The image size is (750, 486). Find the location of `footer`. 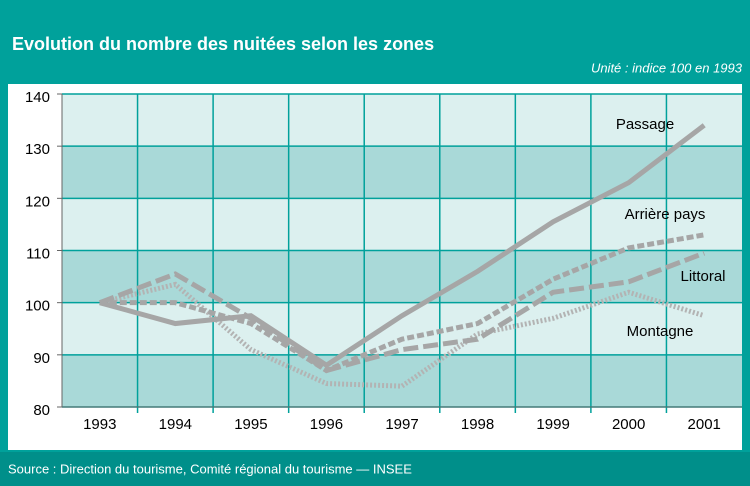

footer is located at coordinates (375, 469).